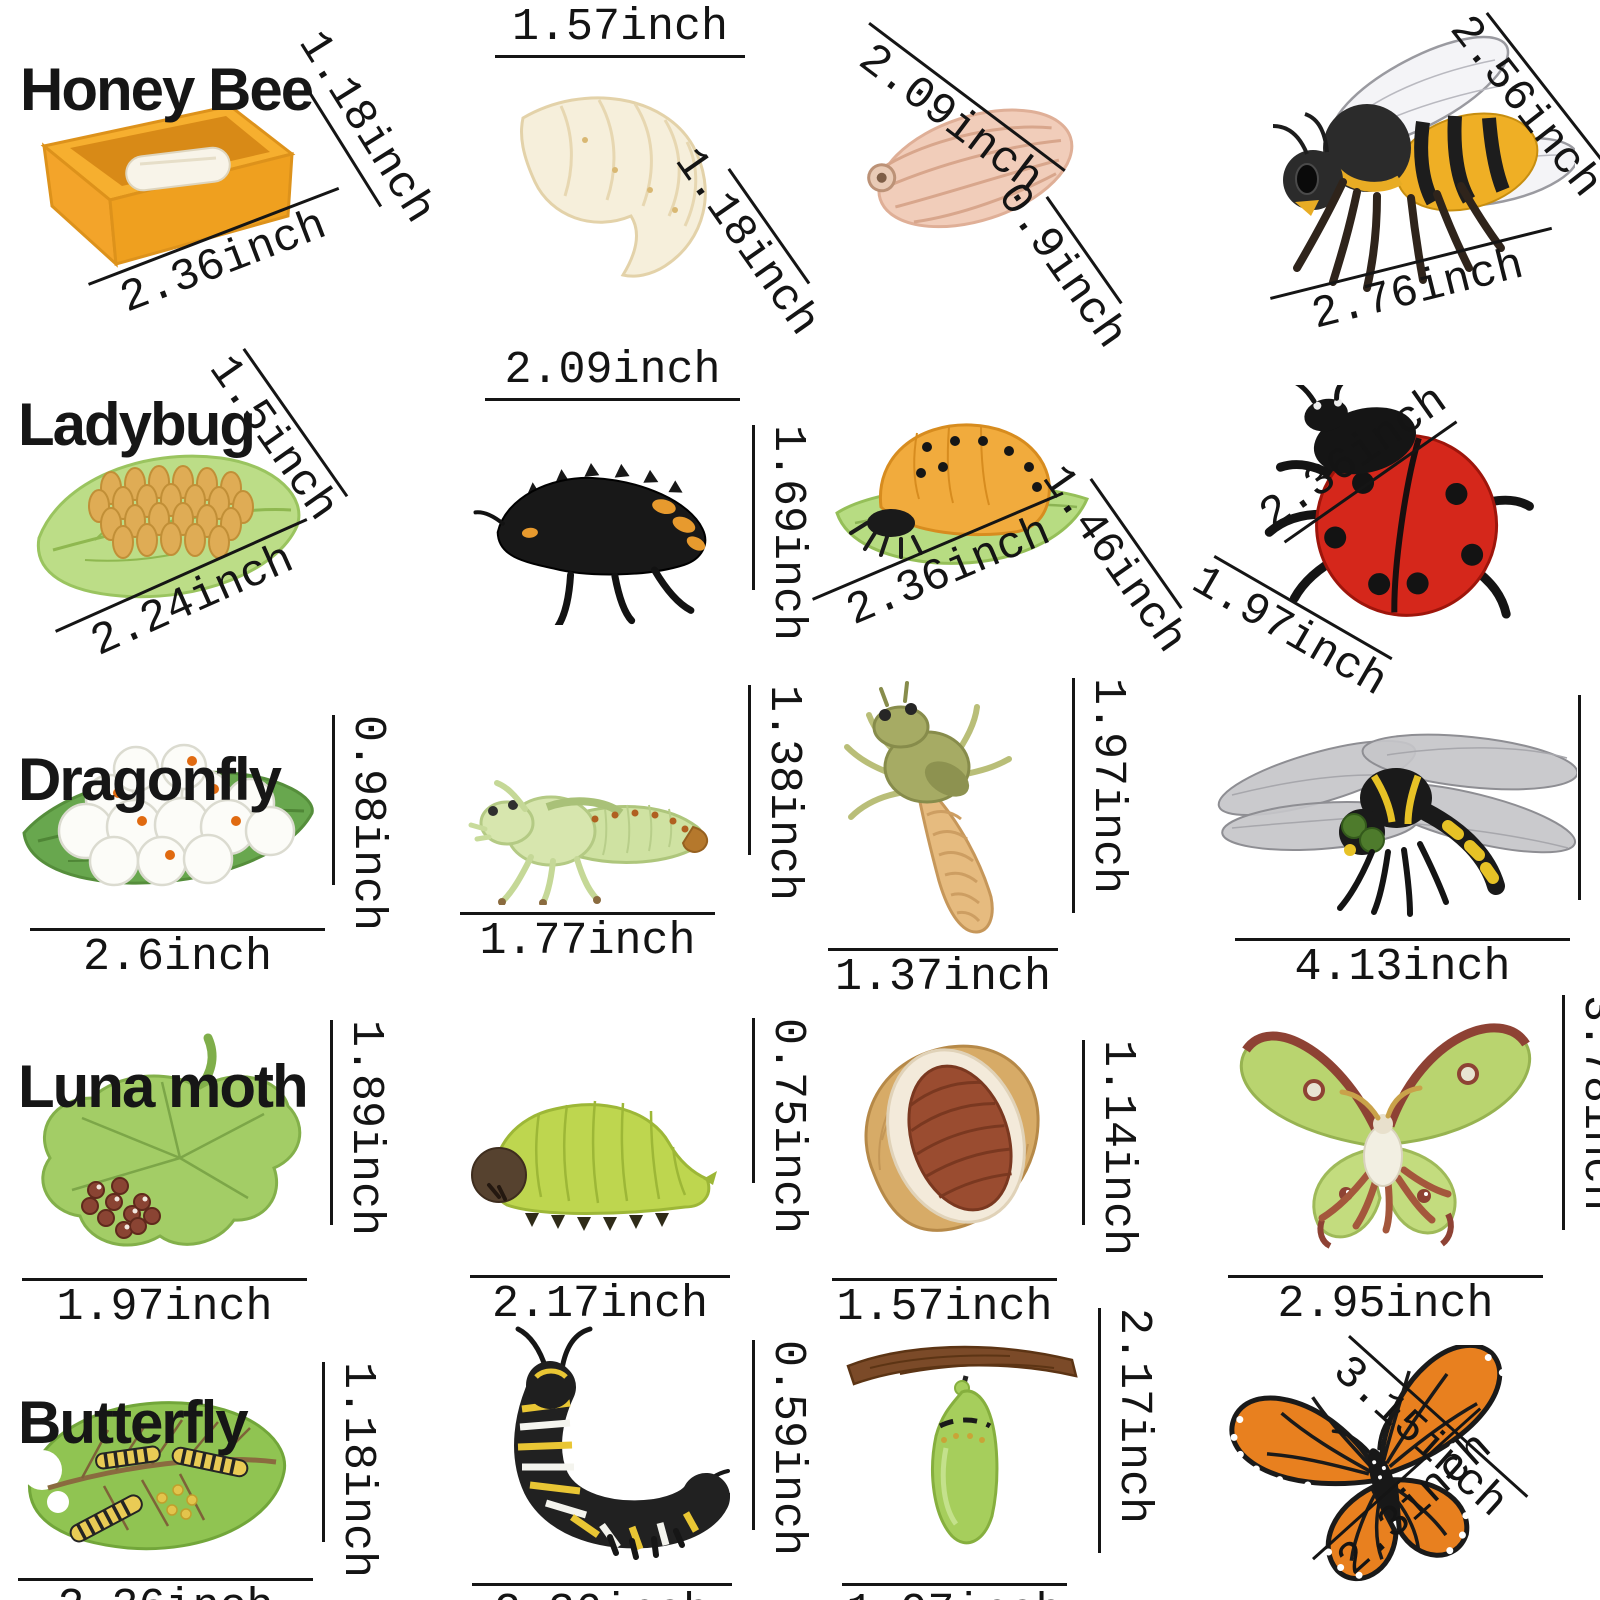 Image resolution: width=1600 pixels, height=1600 pixels. What do you see at coordinates (783, 793) in the screenshot?
I see `measurement-label: 1.38inch` at bounding box center [783, 793].